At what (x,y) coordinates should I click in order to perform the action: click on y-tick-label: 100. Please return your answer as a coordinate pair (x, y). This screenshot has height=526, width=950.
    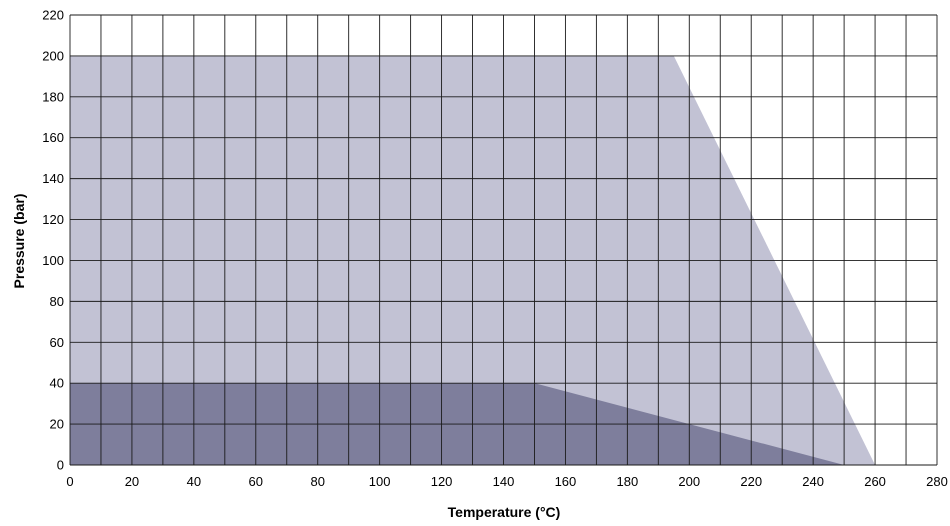
    Looking at the image, I should click on (53, 260).